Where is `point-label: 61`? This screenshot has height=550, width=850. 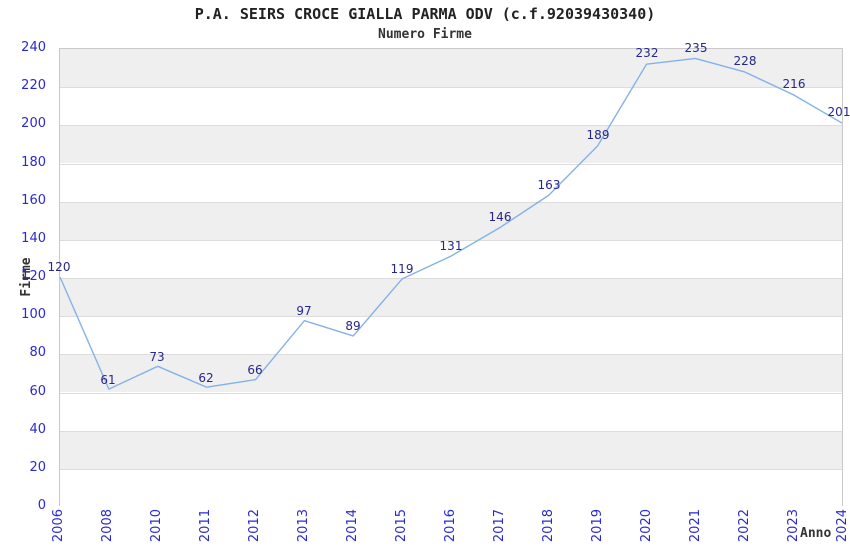 point-label: 61 is located at coordinates (108, 379).